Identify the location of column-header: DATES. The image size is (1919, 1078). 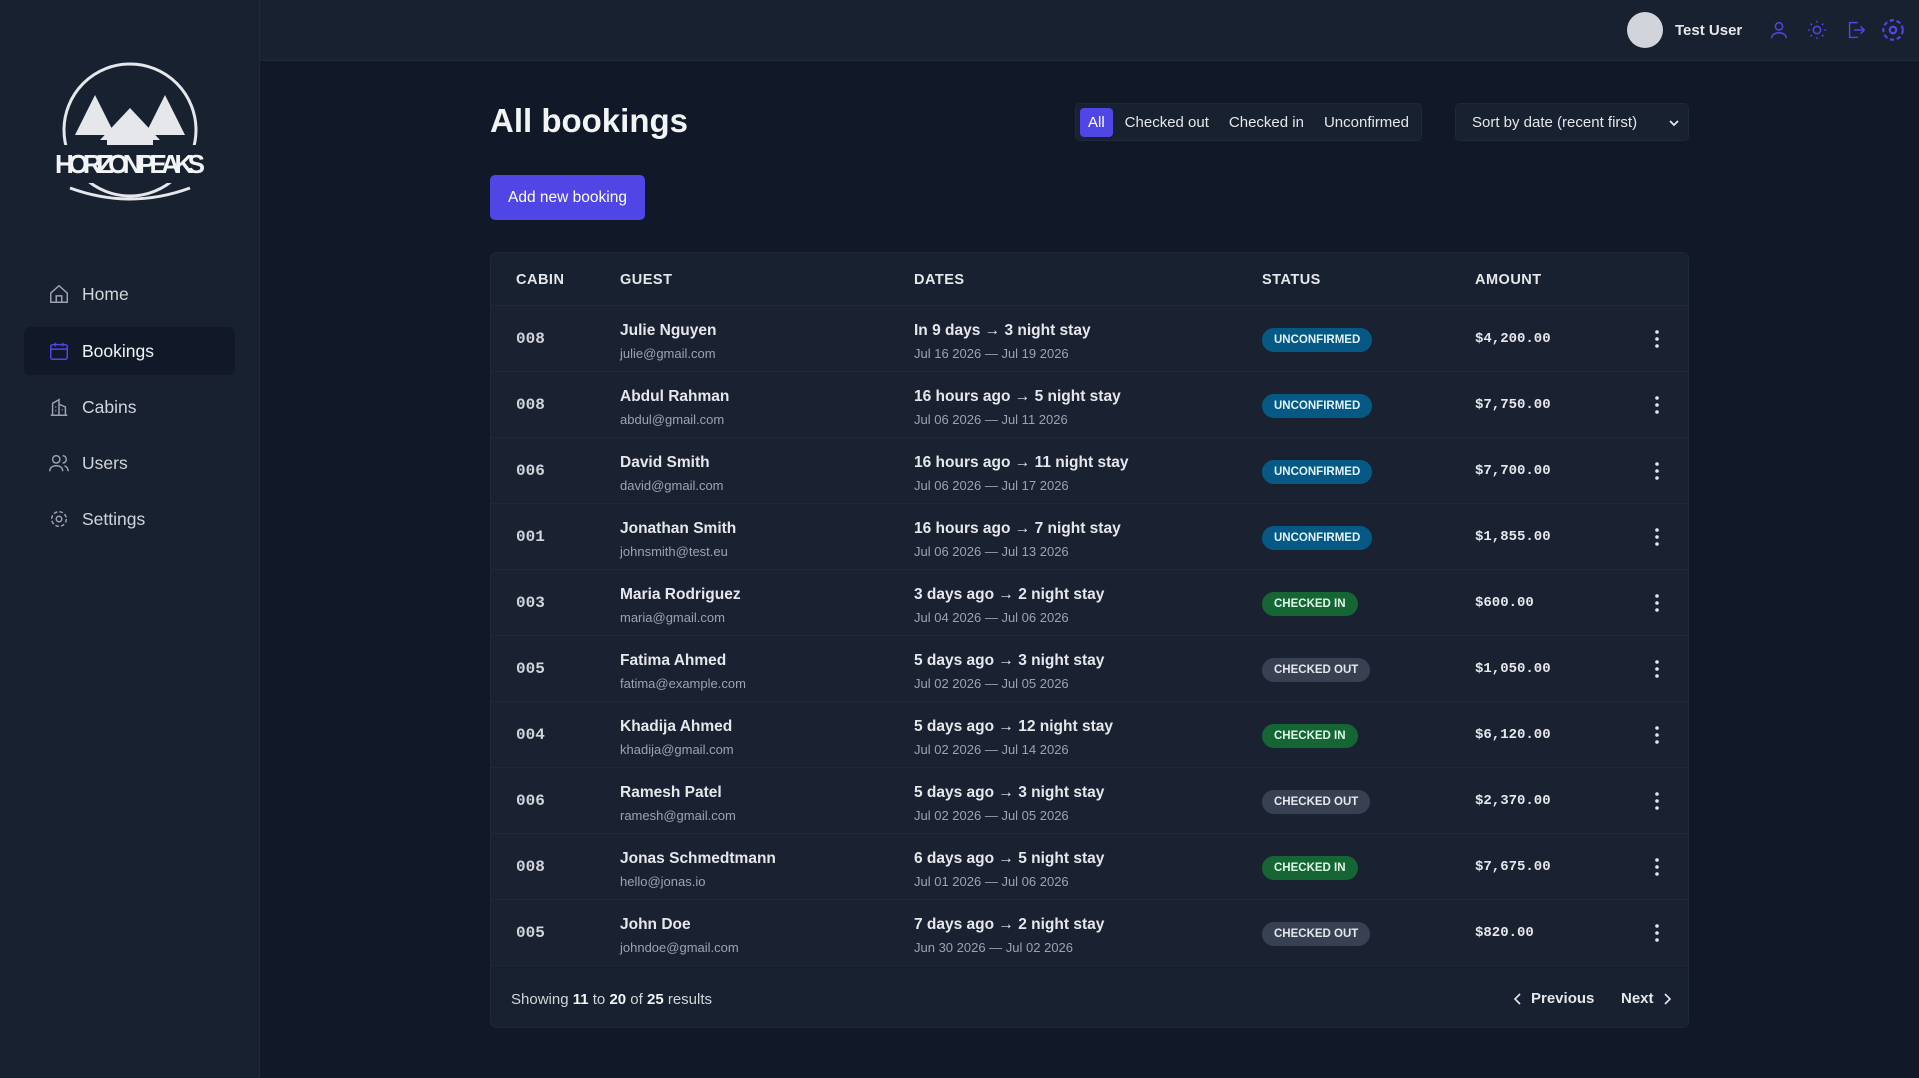
(939, 280).